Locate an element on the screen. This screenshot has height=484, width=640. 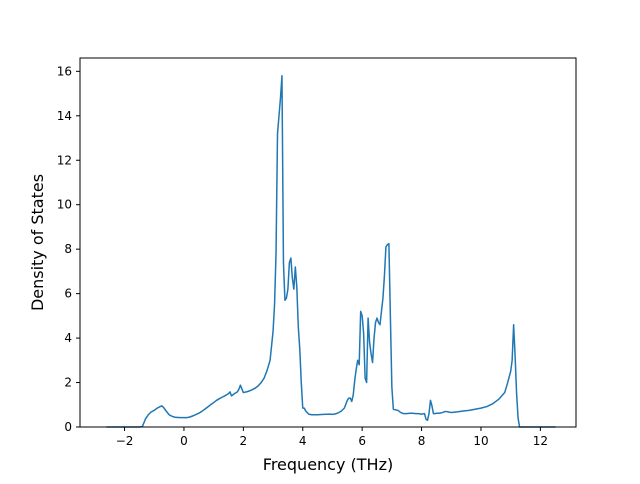
x-tick-label: 2 is located at coordinates (244, 441).